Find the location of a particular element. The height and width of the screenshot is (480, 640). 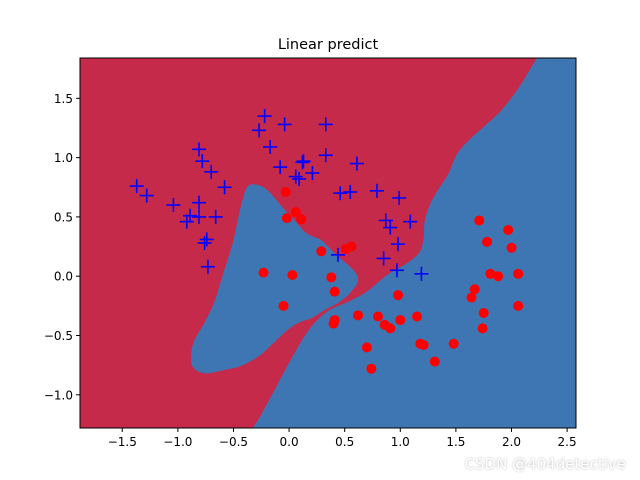

chart-title: Linear predict is located at coordinates (328, 45).